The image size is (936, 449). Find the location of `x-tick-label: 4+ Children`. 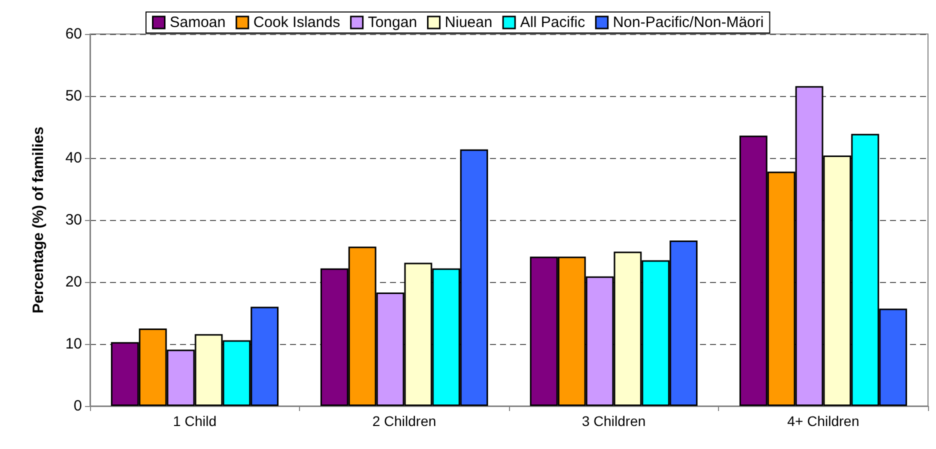

x-tick-label: 4+ Children is located at coordinates (823, 421).